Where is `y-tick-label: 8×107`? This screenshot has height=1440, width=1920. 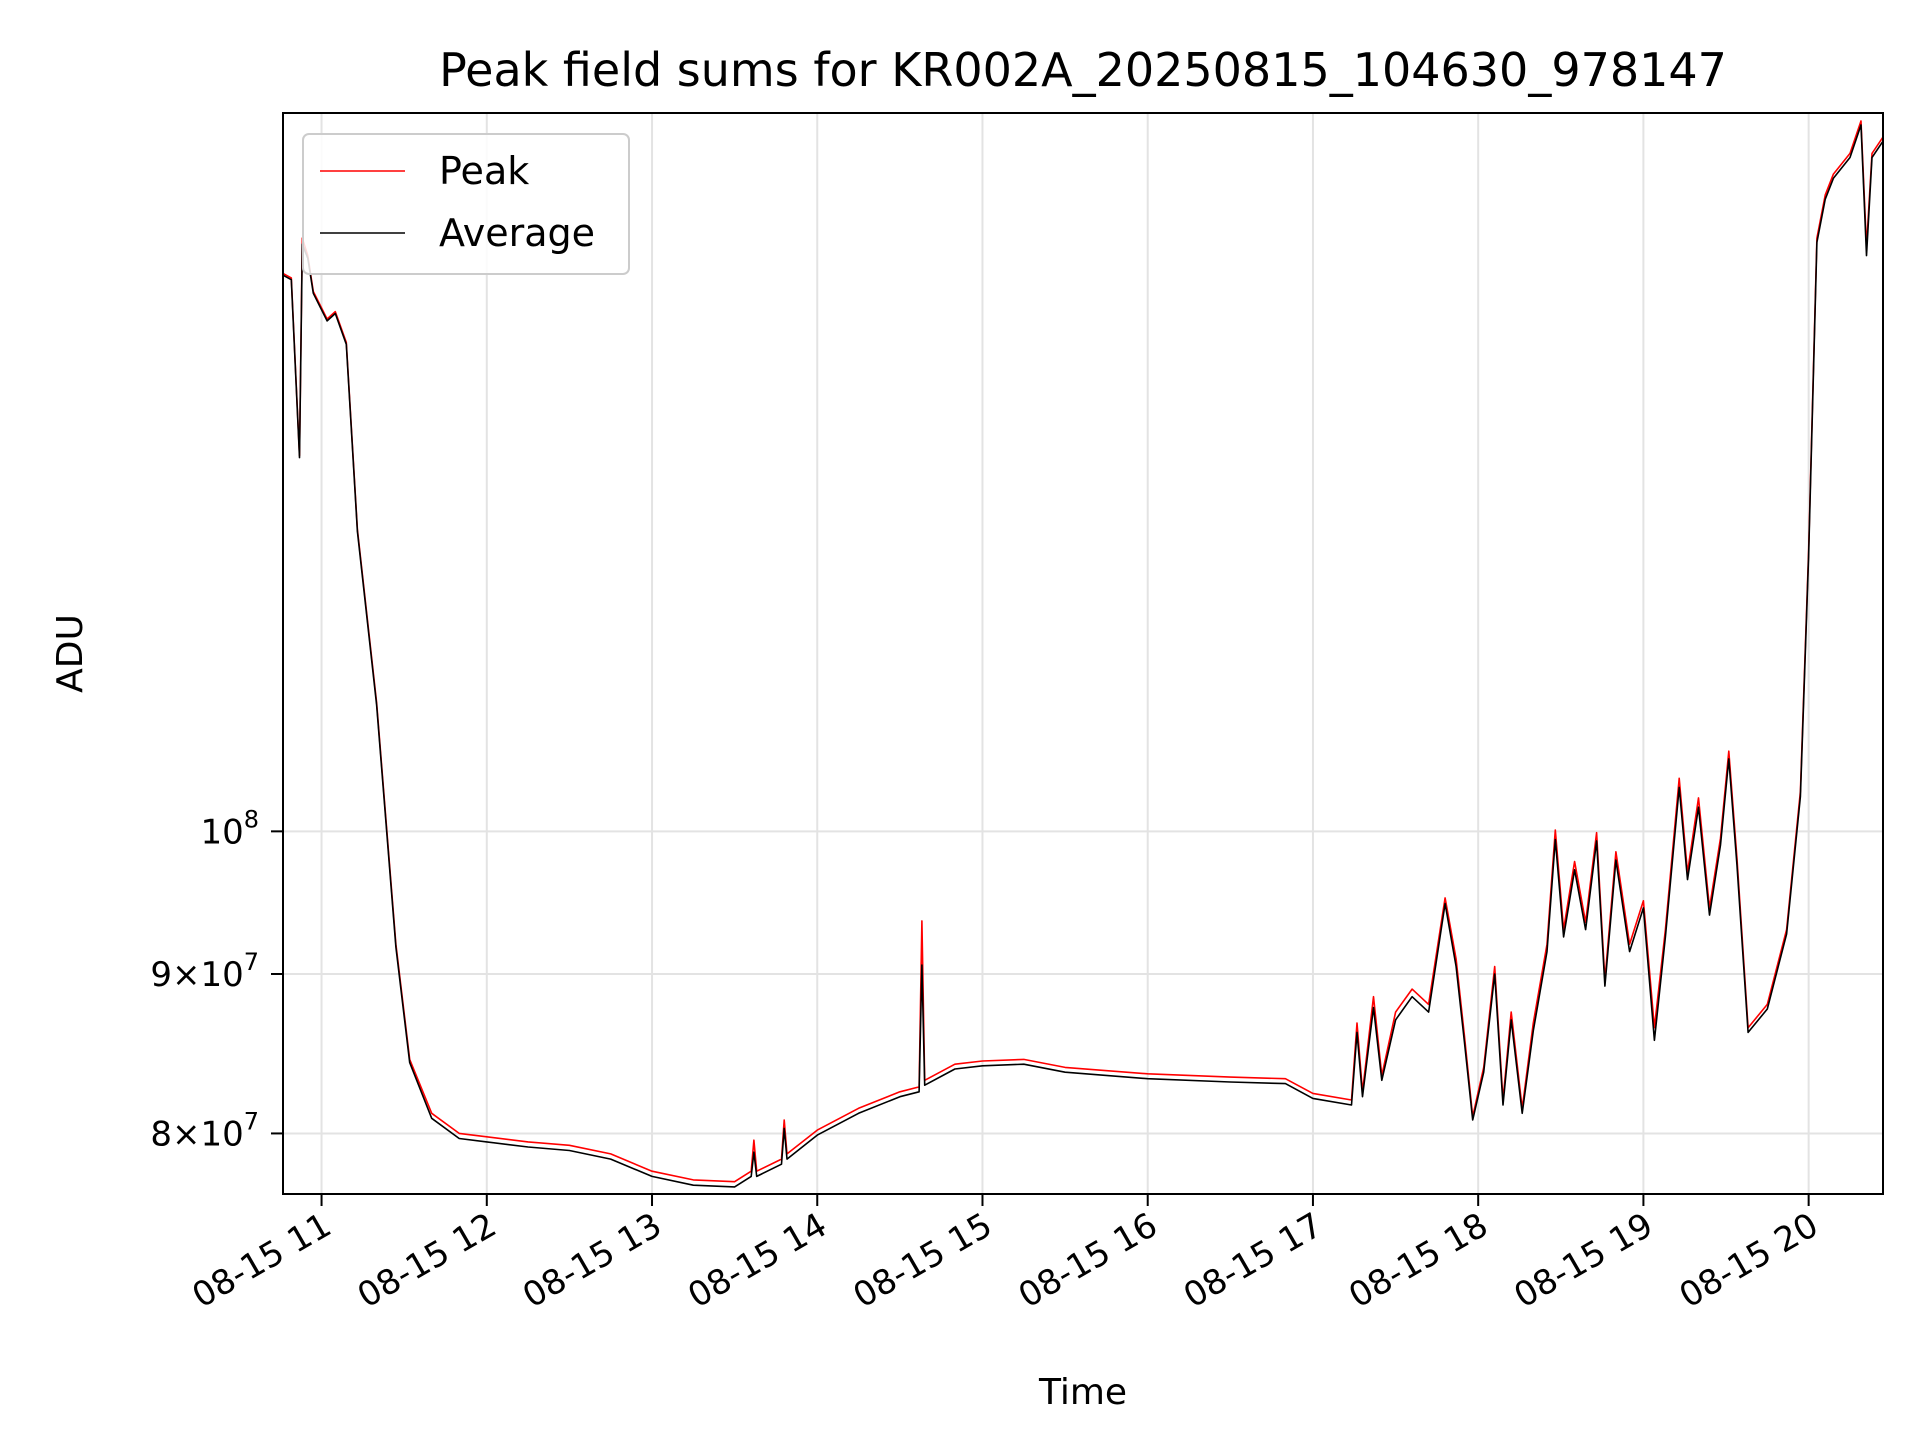 y-tick-label: 8×107 is located at coordinates (204, 1130).